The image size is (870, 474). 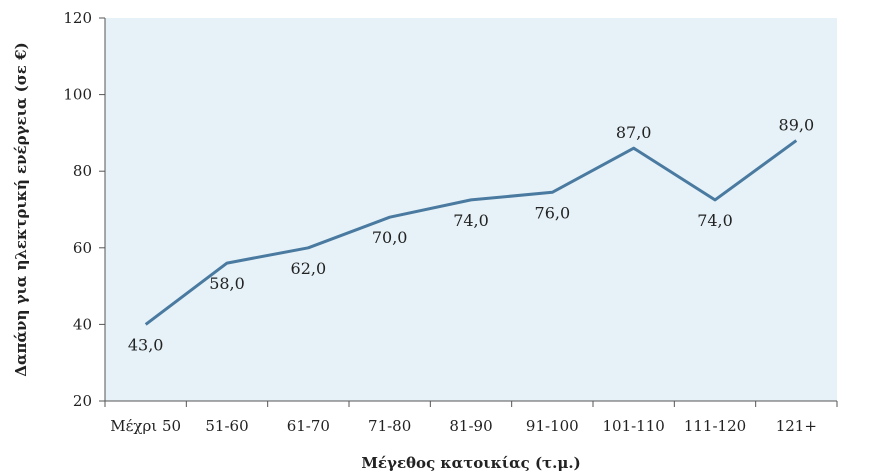 What do you see at coordinates (146, 344) in the screenshot?
I see `data-label: 43,0` at bounding box center [146, 344].